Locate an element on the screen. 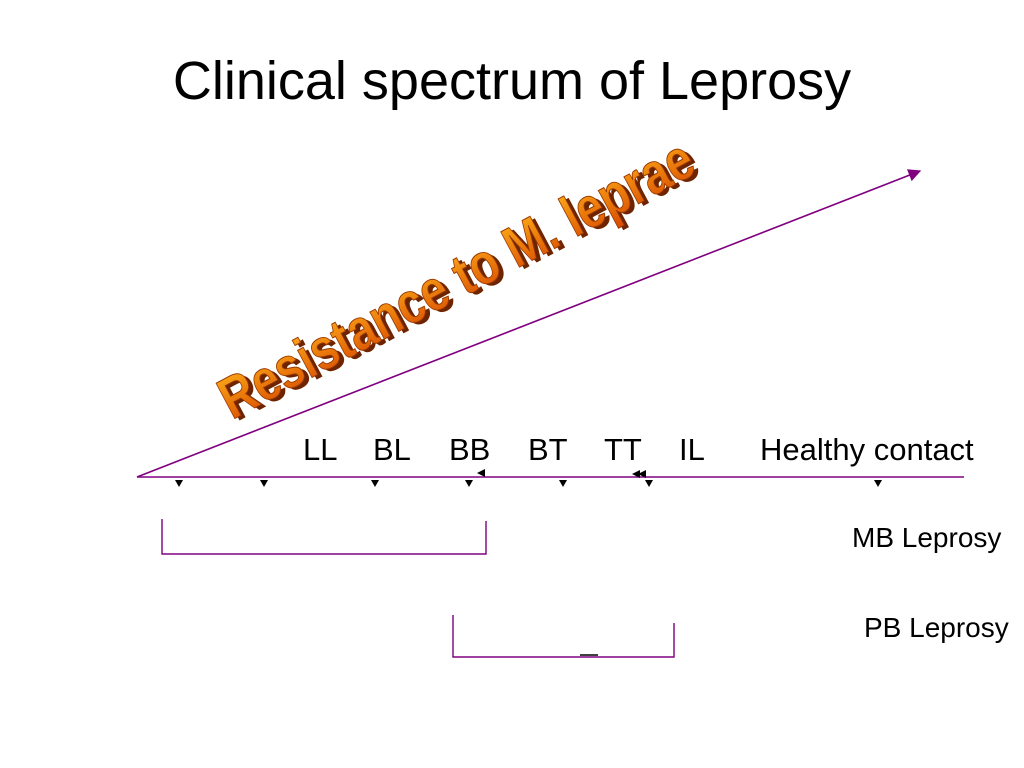  stage-label-healthy-contact: Healthy contact is located at coordinates (867, 449).